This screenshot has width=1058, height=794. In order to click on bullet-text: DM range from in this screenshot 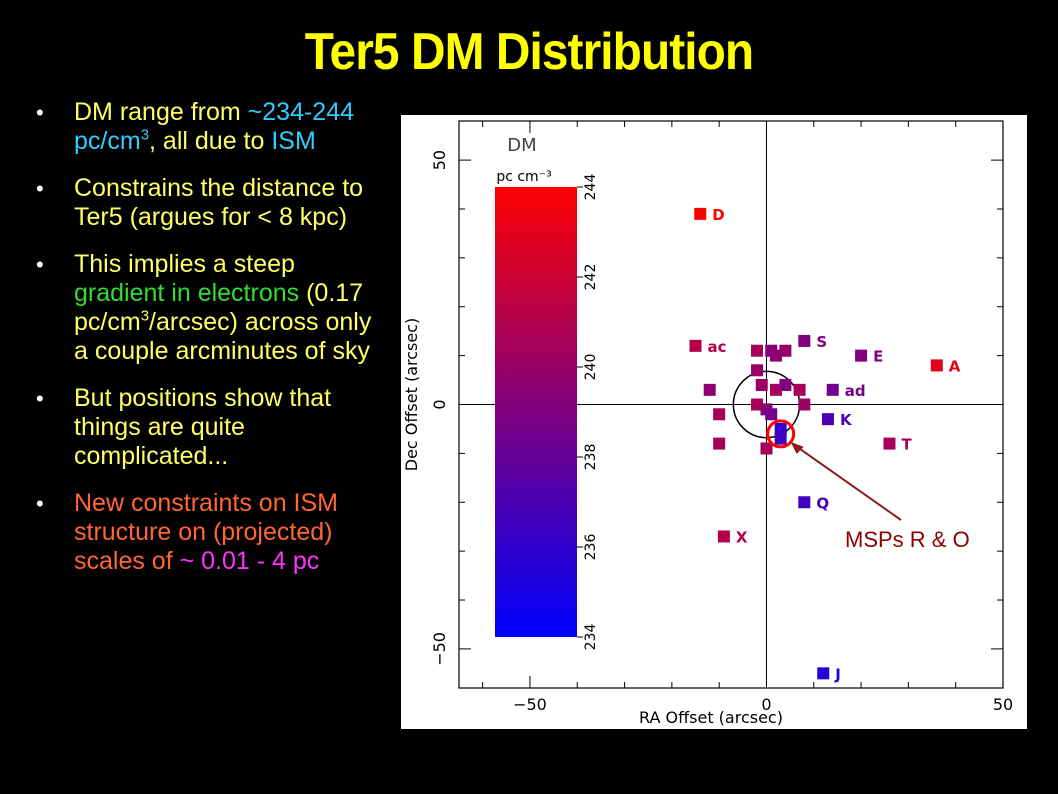, I will do `click(161, 112)`.